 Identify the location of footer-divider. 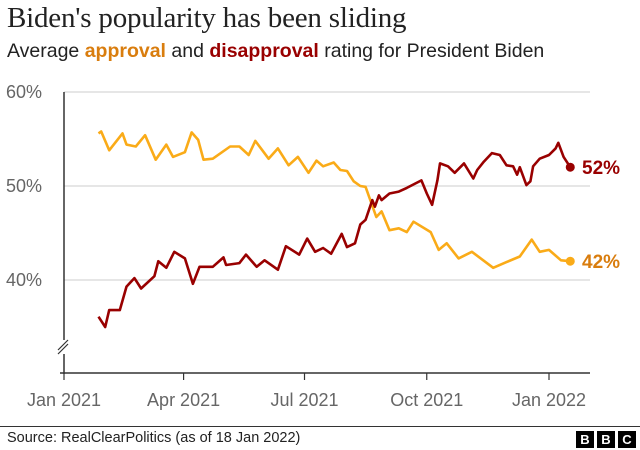
(320, 426).